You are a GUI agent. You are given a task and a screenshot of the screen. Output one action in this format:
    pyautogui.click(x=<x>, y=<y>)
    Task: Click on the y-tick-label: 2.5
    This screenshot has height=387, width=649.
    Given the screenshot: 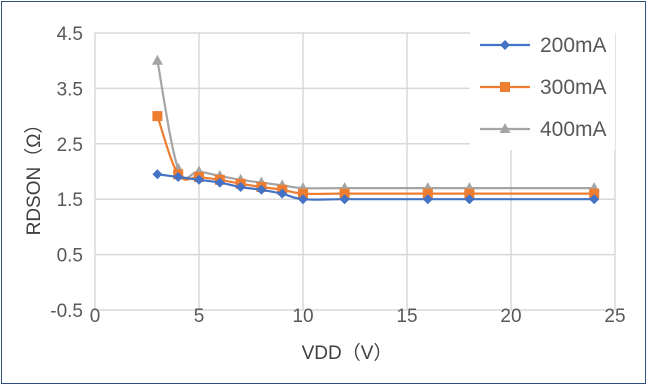 What is the action you would take?
    pyautogui.click(x=70, y=145)
    